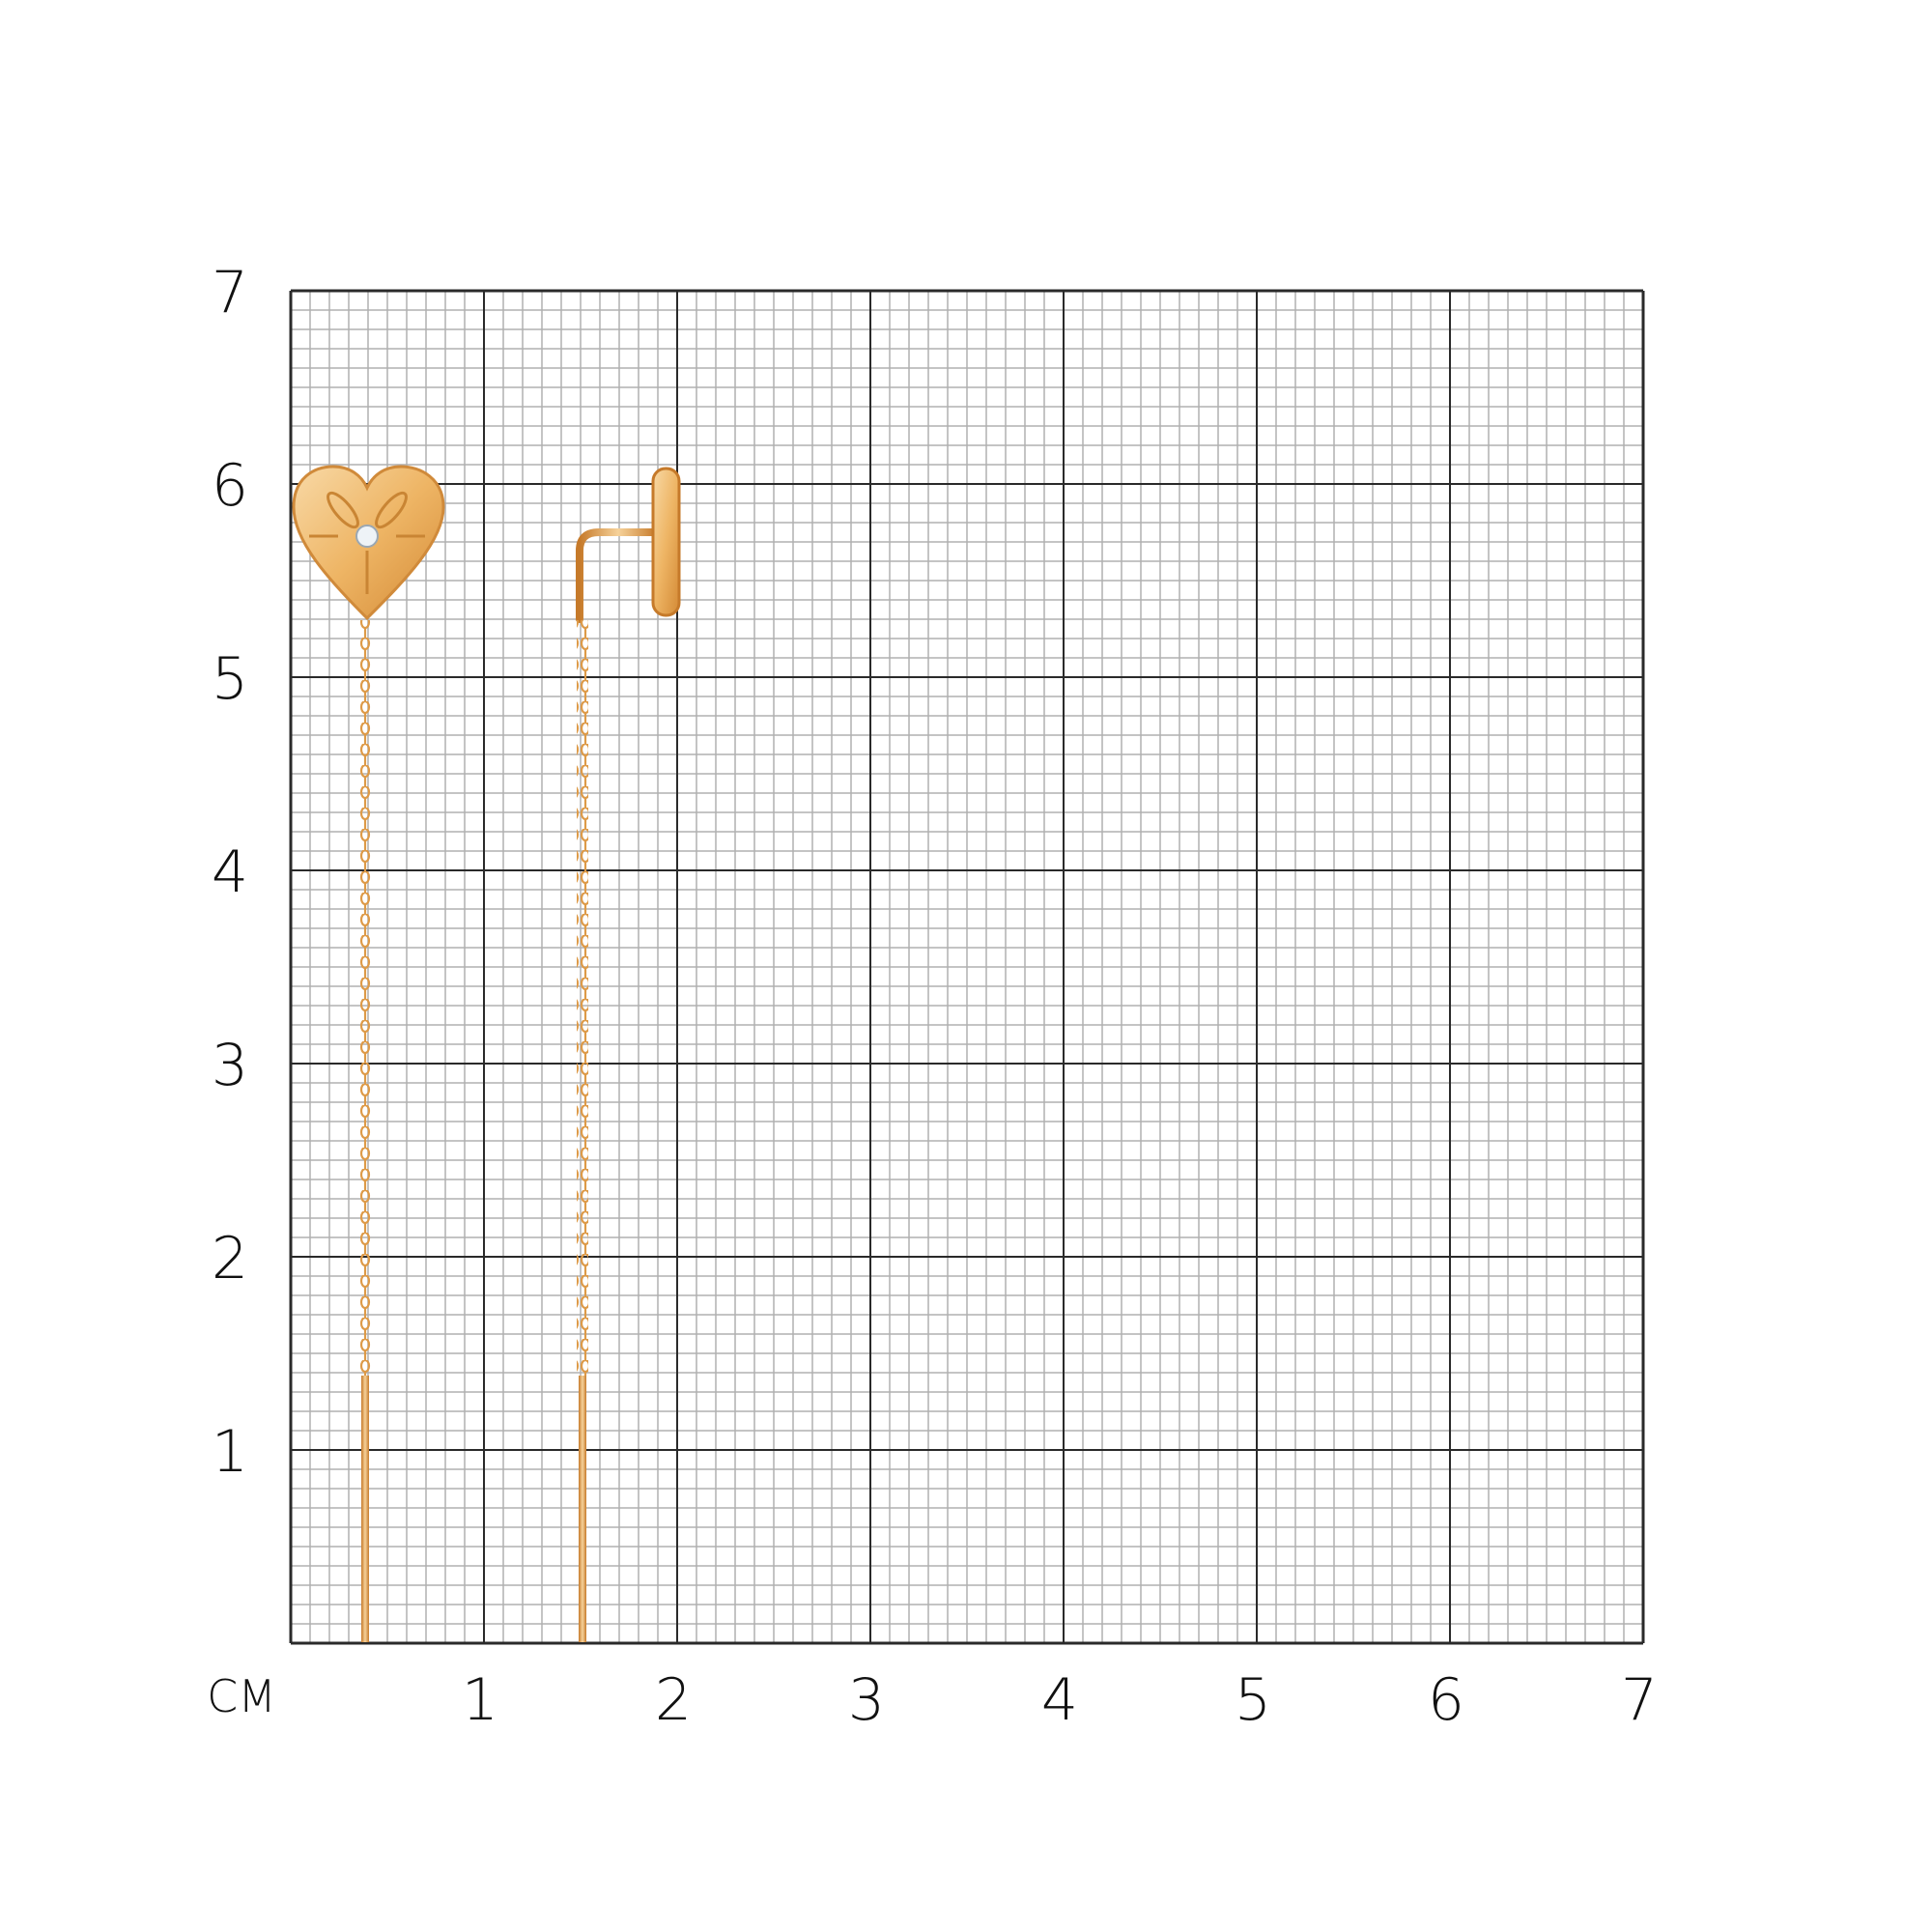 The height and width of the screenshot is (1932, 1932). Describe the element at coordinates (241, 1696) in the screenshot. I see `unit-label: СМ` at that location.